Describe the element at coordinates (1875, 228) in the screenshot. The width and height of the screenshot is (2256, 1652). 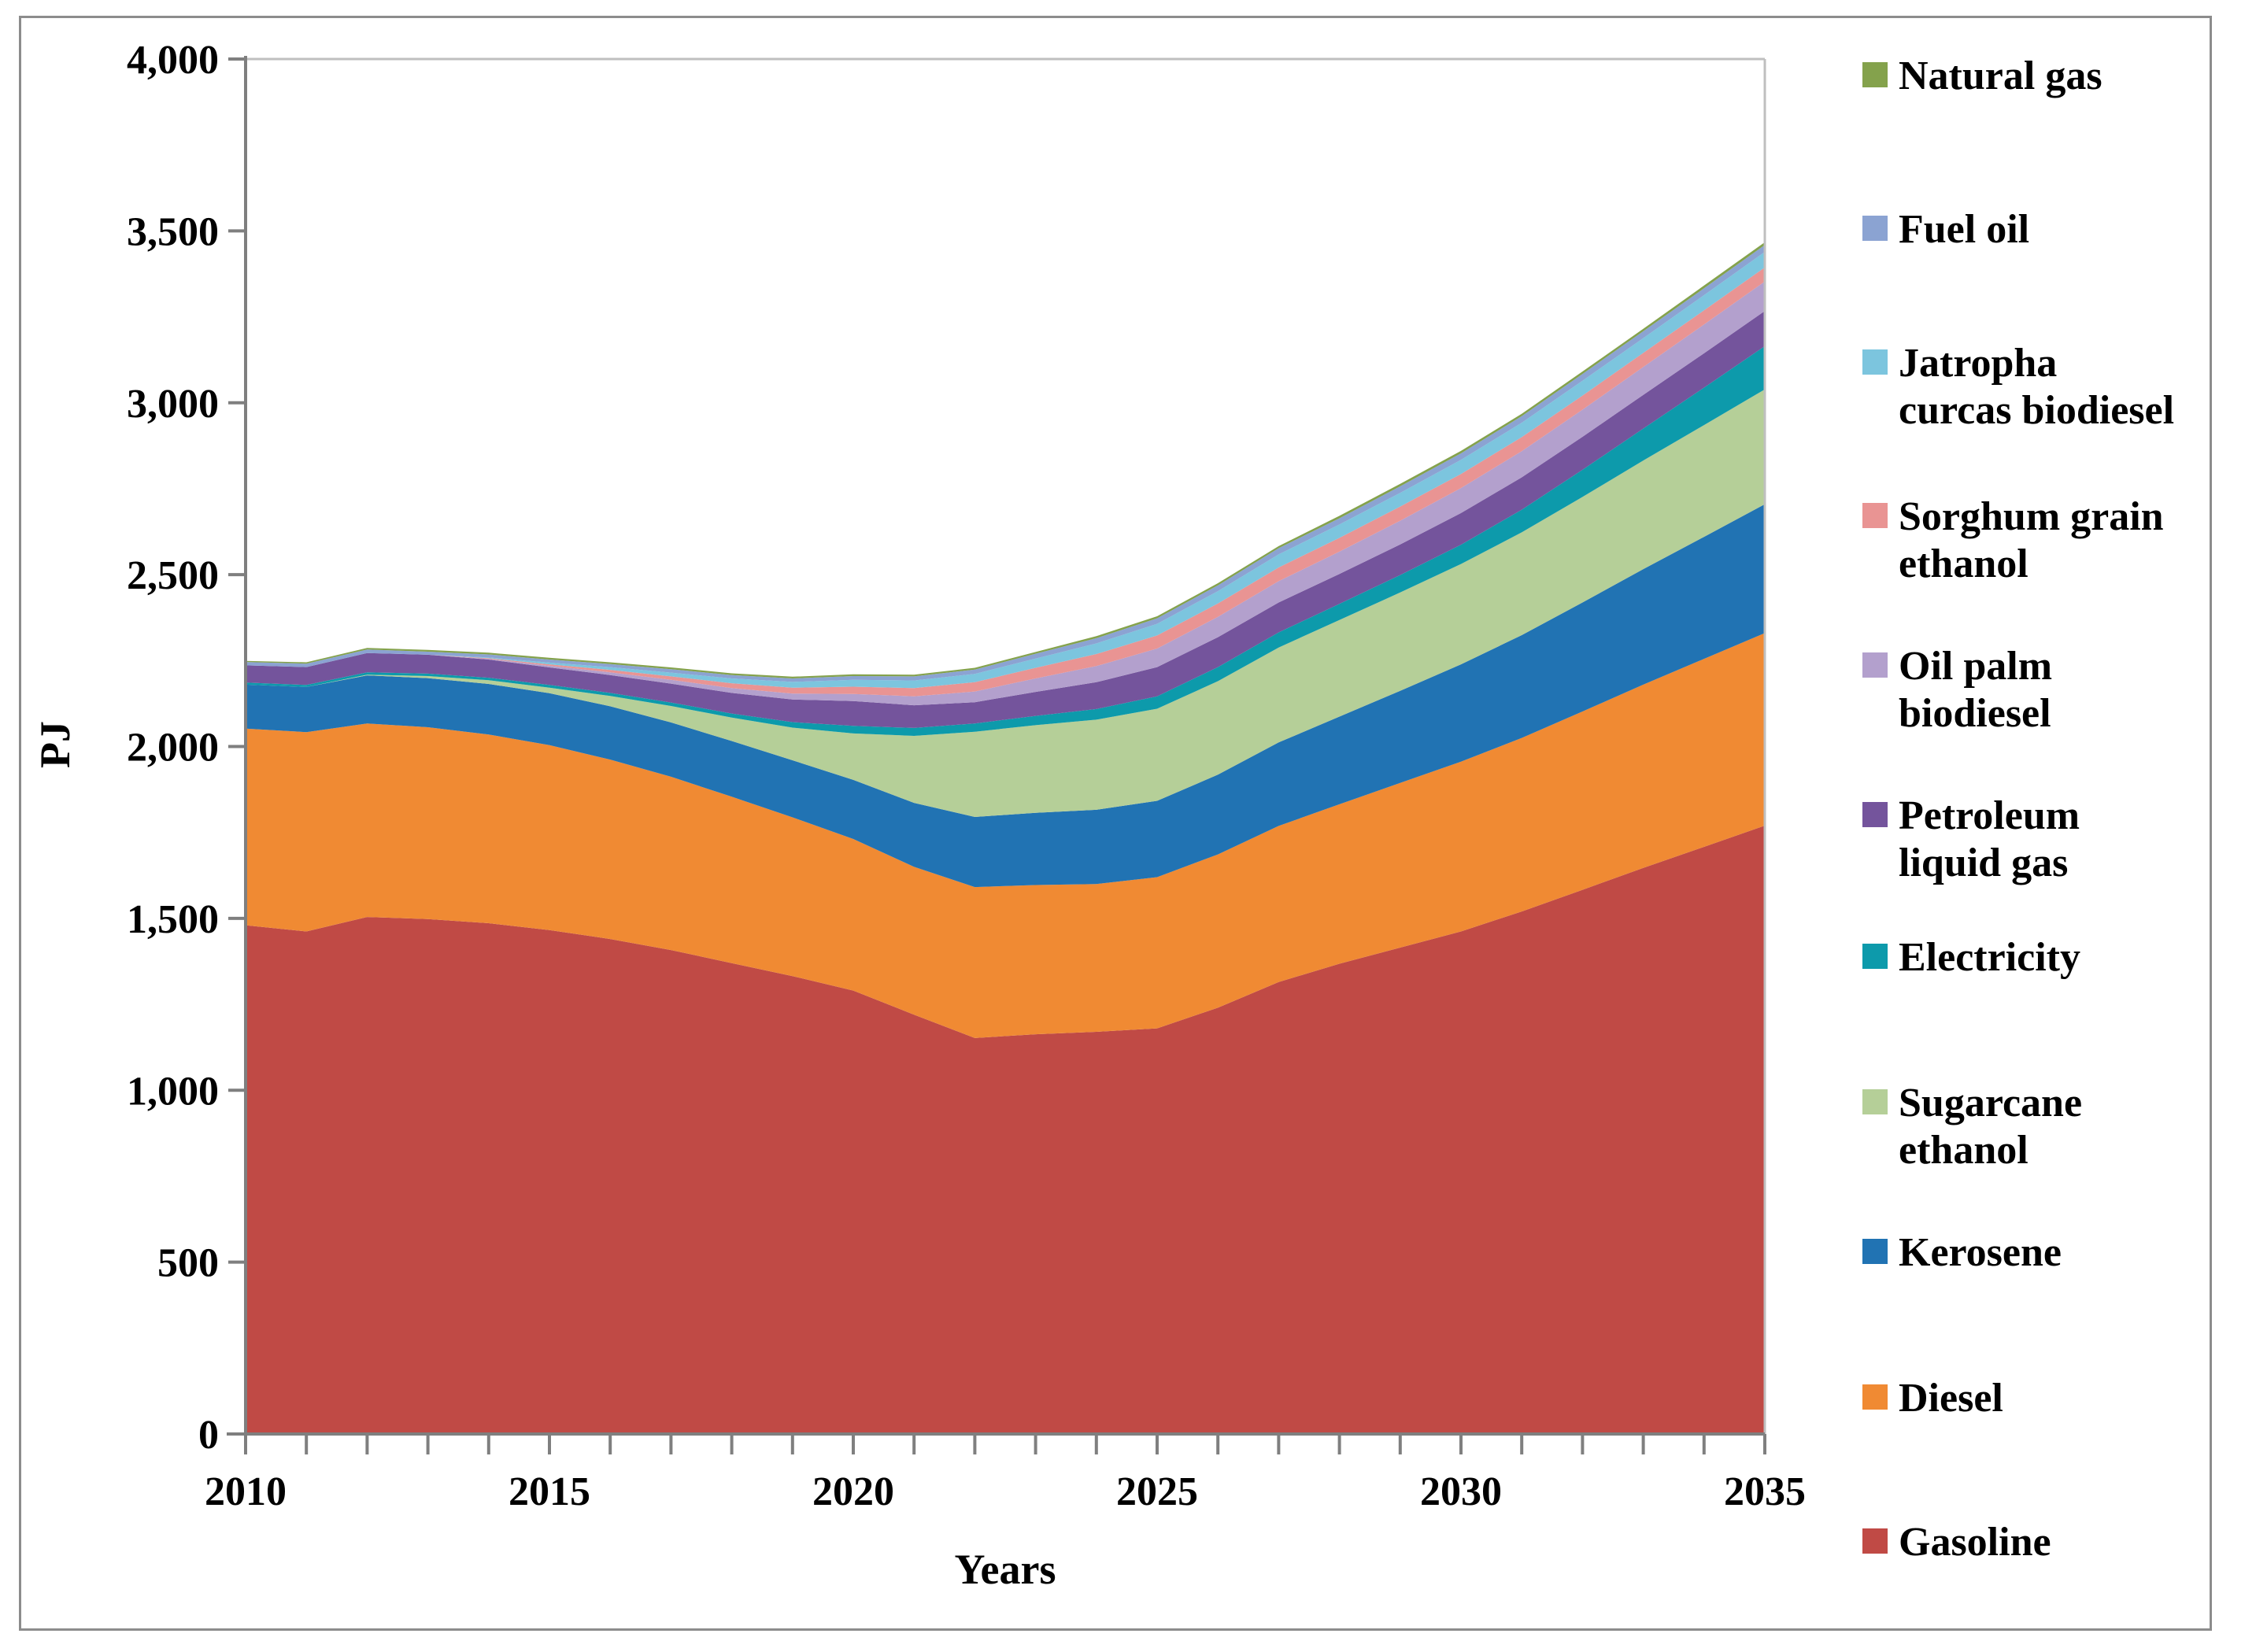
I see `legend-swatch-fuel-oil` at that location.